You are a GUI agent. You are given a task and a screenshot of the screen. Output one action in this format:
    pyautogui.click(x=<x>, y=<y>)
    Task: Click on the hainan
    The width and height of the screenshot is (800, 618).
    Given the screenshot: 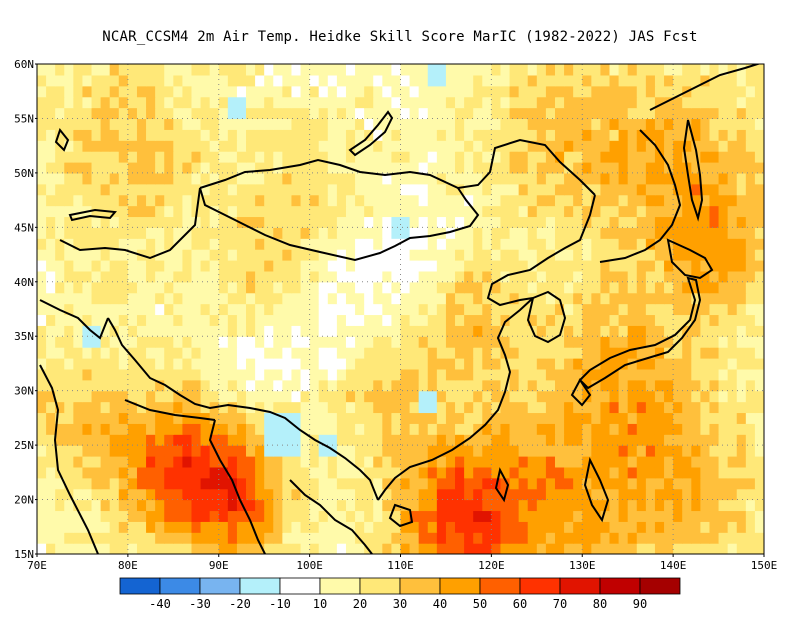 What is the action you would take?
    pyautogui.click(x=401, y=515)
    